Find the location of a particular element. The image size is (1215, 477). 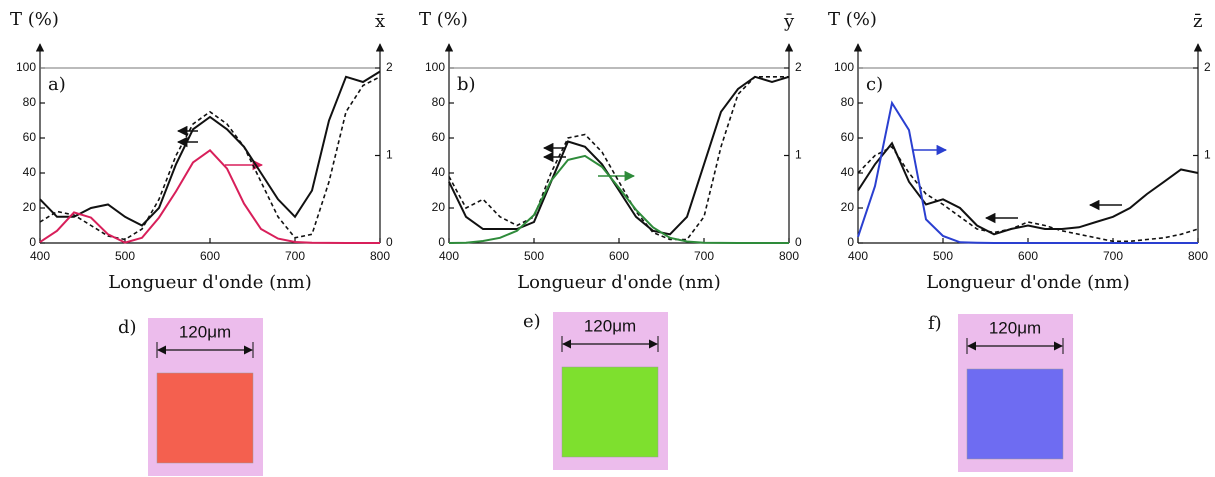

panel-label: c) is located at coordinates (874, 84).